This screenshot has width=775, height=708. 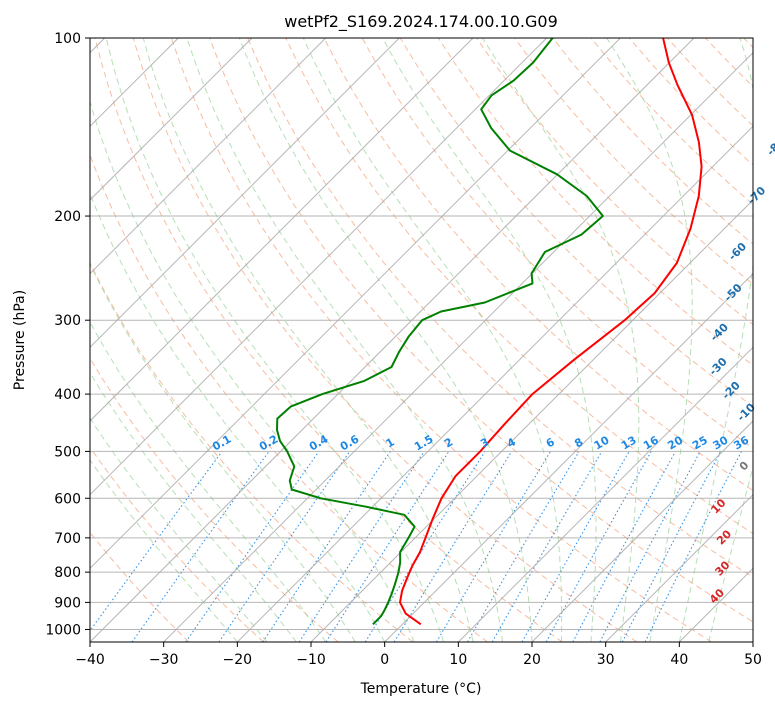 I want to click on mixing-ratio-label: 0.6, so click(x=350, y=442).